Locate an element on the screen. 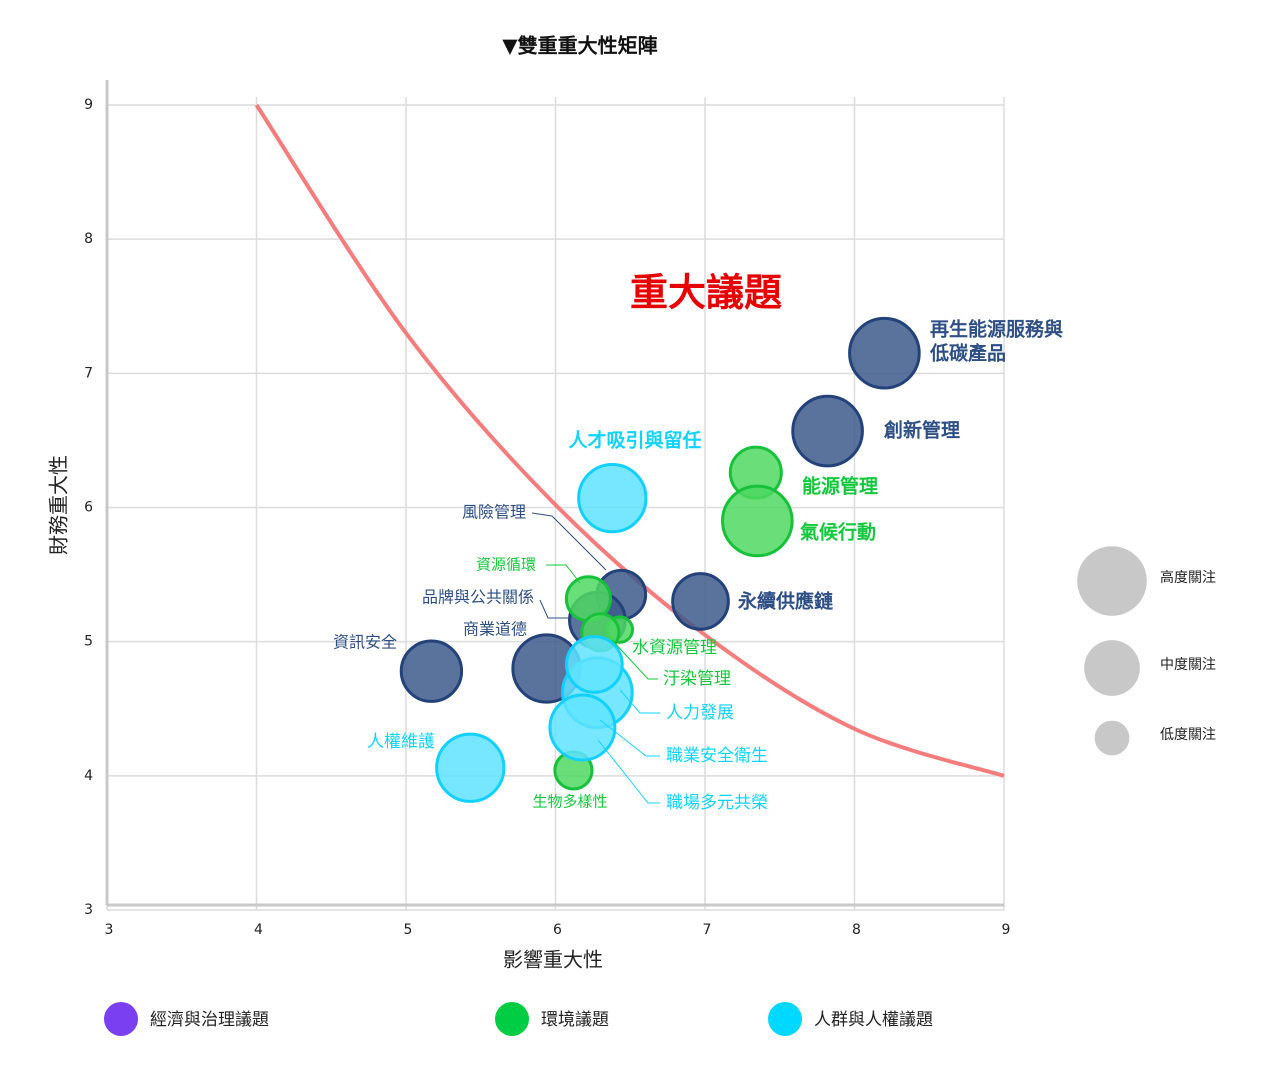 This screenshot has height=1068, width=1267. bubble-label: 人才吸引與留任 is located at coordinates (634, 440).